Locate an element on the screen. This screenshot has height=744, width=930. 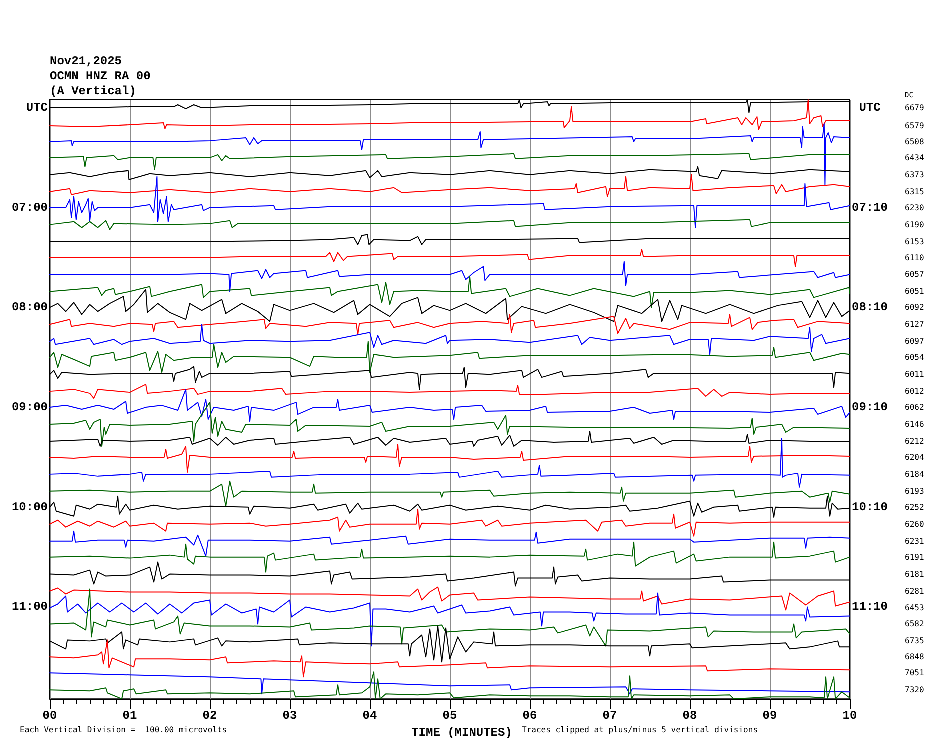
y2-tick-label: 09:10 is located at coordinates (870, 407).